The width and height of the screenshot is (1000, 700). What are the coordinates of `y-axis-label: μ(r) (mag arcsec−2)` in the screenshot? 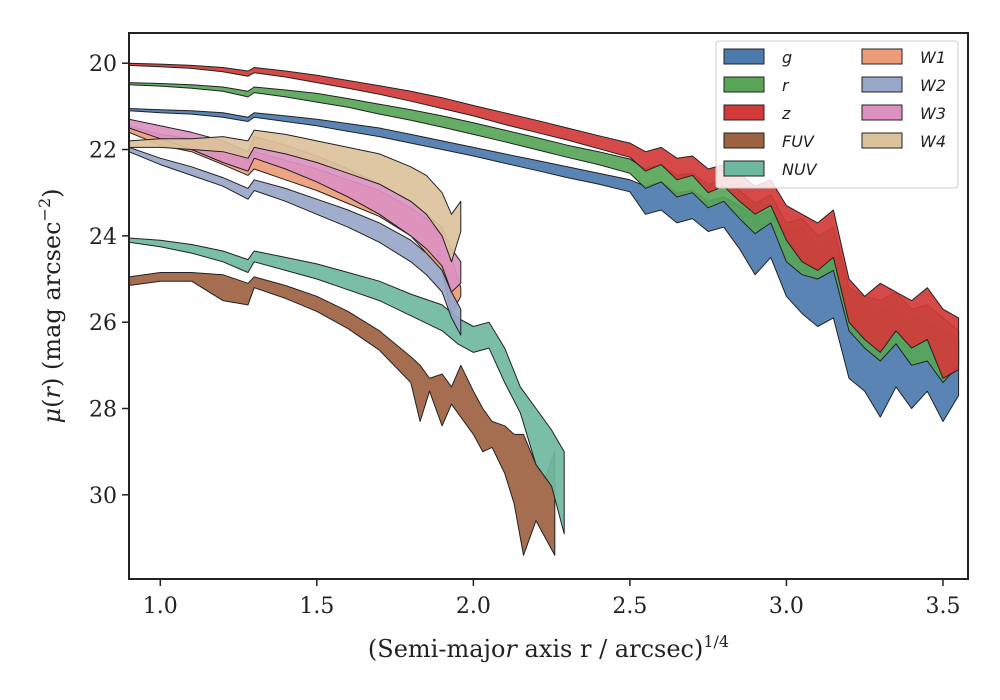 It's located at (50, 305).